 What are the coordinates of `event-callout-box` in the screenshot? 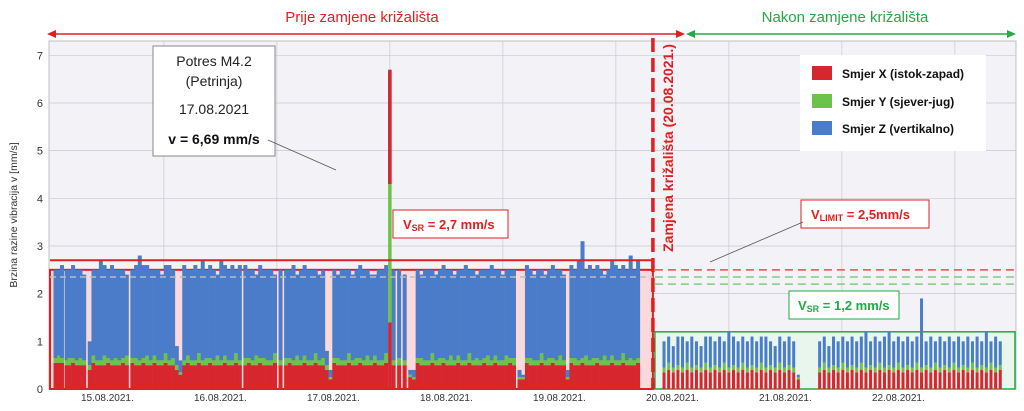 It's located at (214, 101).